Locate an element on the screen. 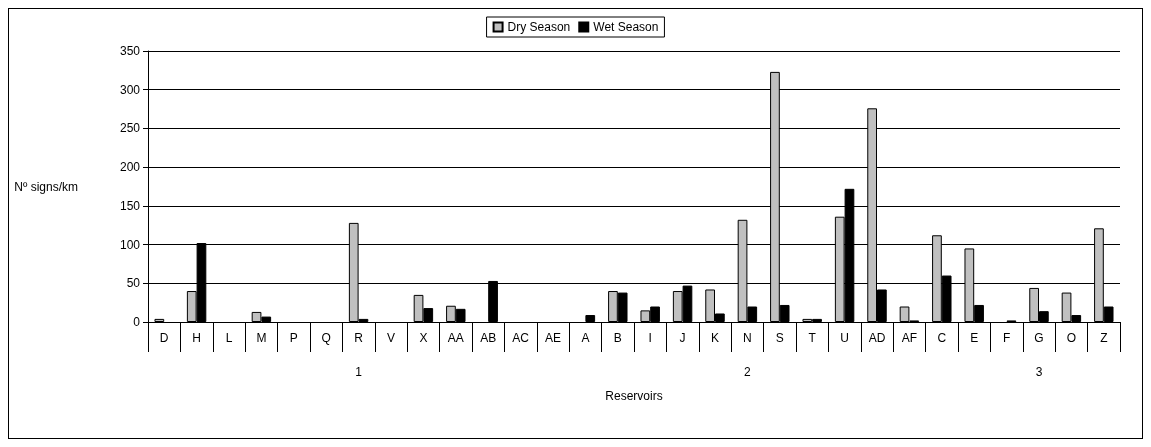  x-tick-label: J is located at coordinates (682, 338).